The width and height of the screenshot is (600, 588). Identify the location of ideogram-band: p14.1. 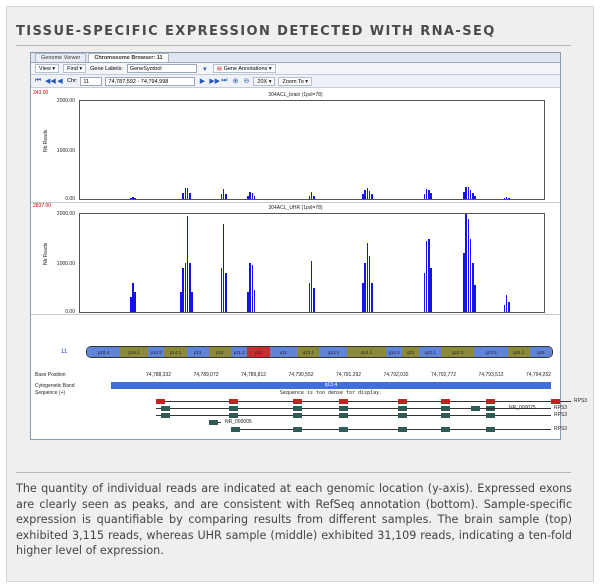
(175, 352).